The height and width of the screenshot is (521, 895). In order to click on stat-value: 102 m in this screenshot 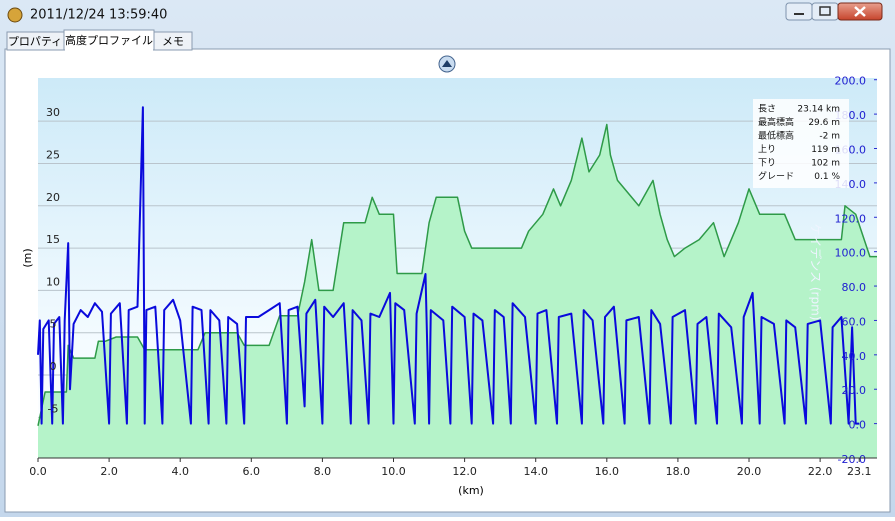, I will do `click(825, 164)`.